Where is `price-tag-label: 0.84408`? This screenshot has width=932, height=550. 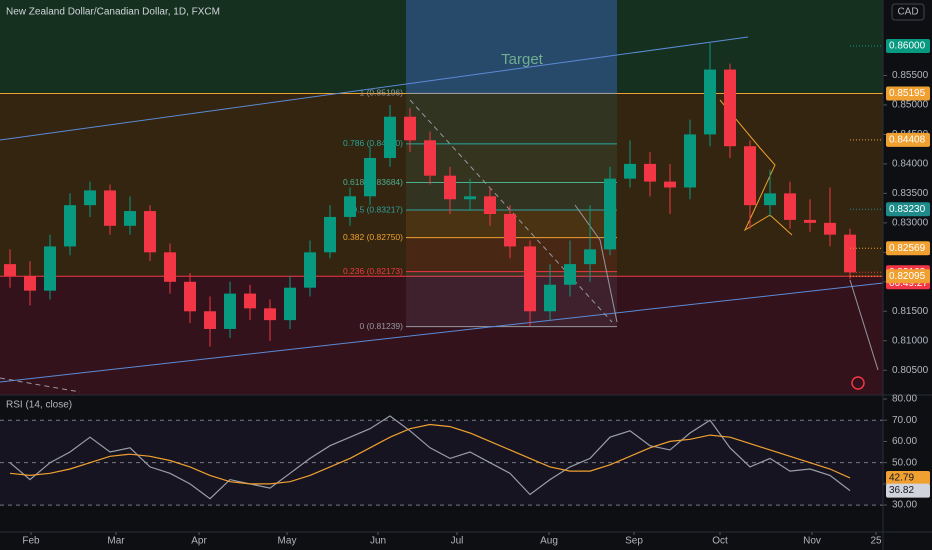
price-tag-label: 0.84408 is located at coordinates (907, 139).